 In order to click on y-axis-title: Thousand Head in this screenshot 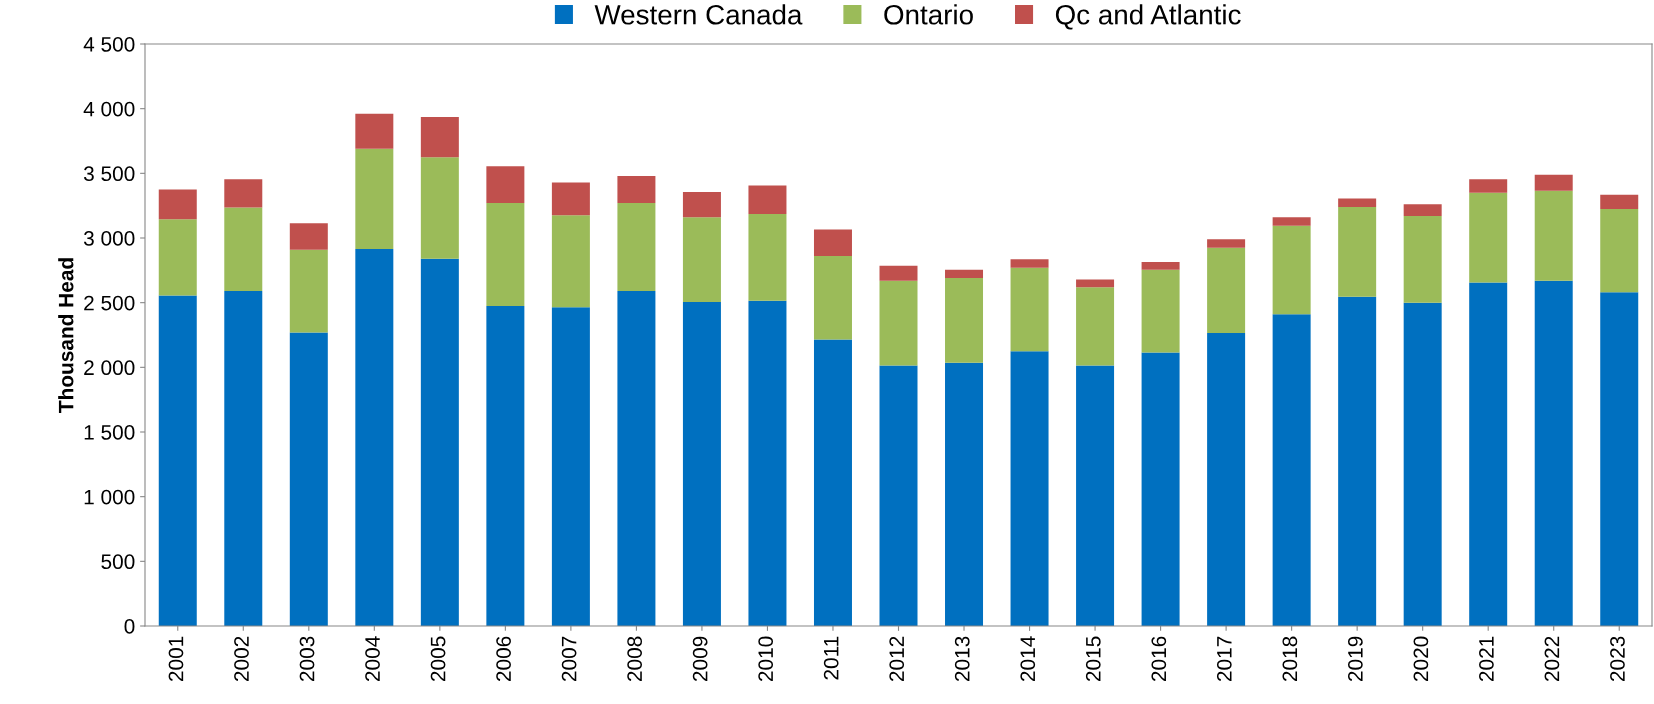, I will do `click(66, 335)`.